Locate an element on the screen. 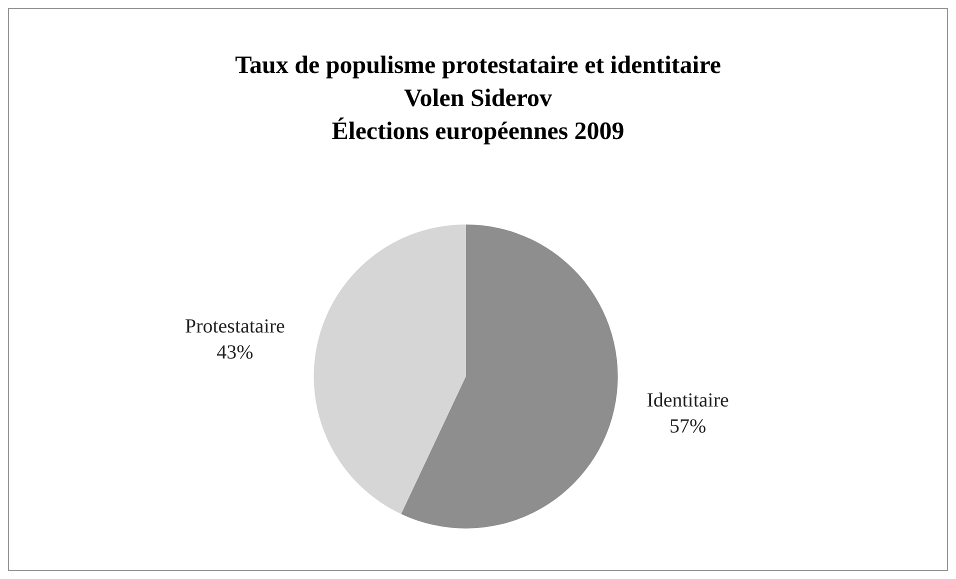 The width and height of the screenshot is (956, 579). slice-label: Protestataire is located at coordinates (235, 326).